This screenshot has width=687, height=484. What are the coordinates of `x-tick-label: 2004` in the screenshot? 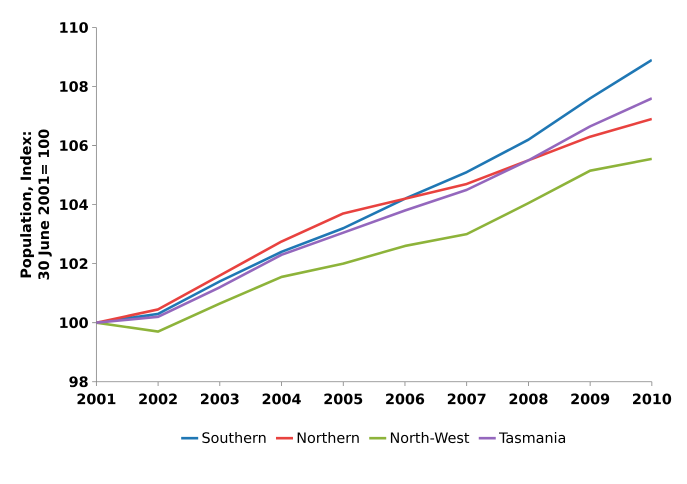 It's located at (281, 399).